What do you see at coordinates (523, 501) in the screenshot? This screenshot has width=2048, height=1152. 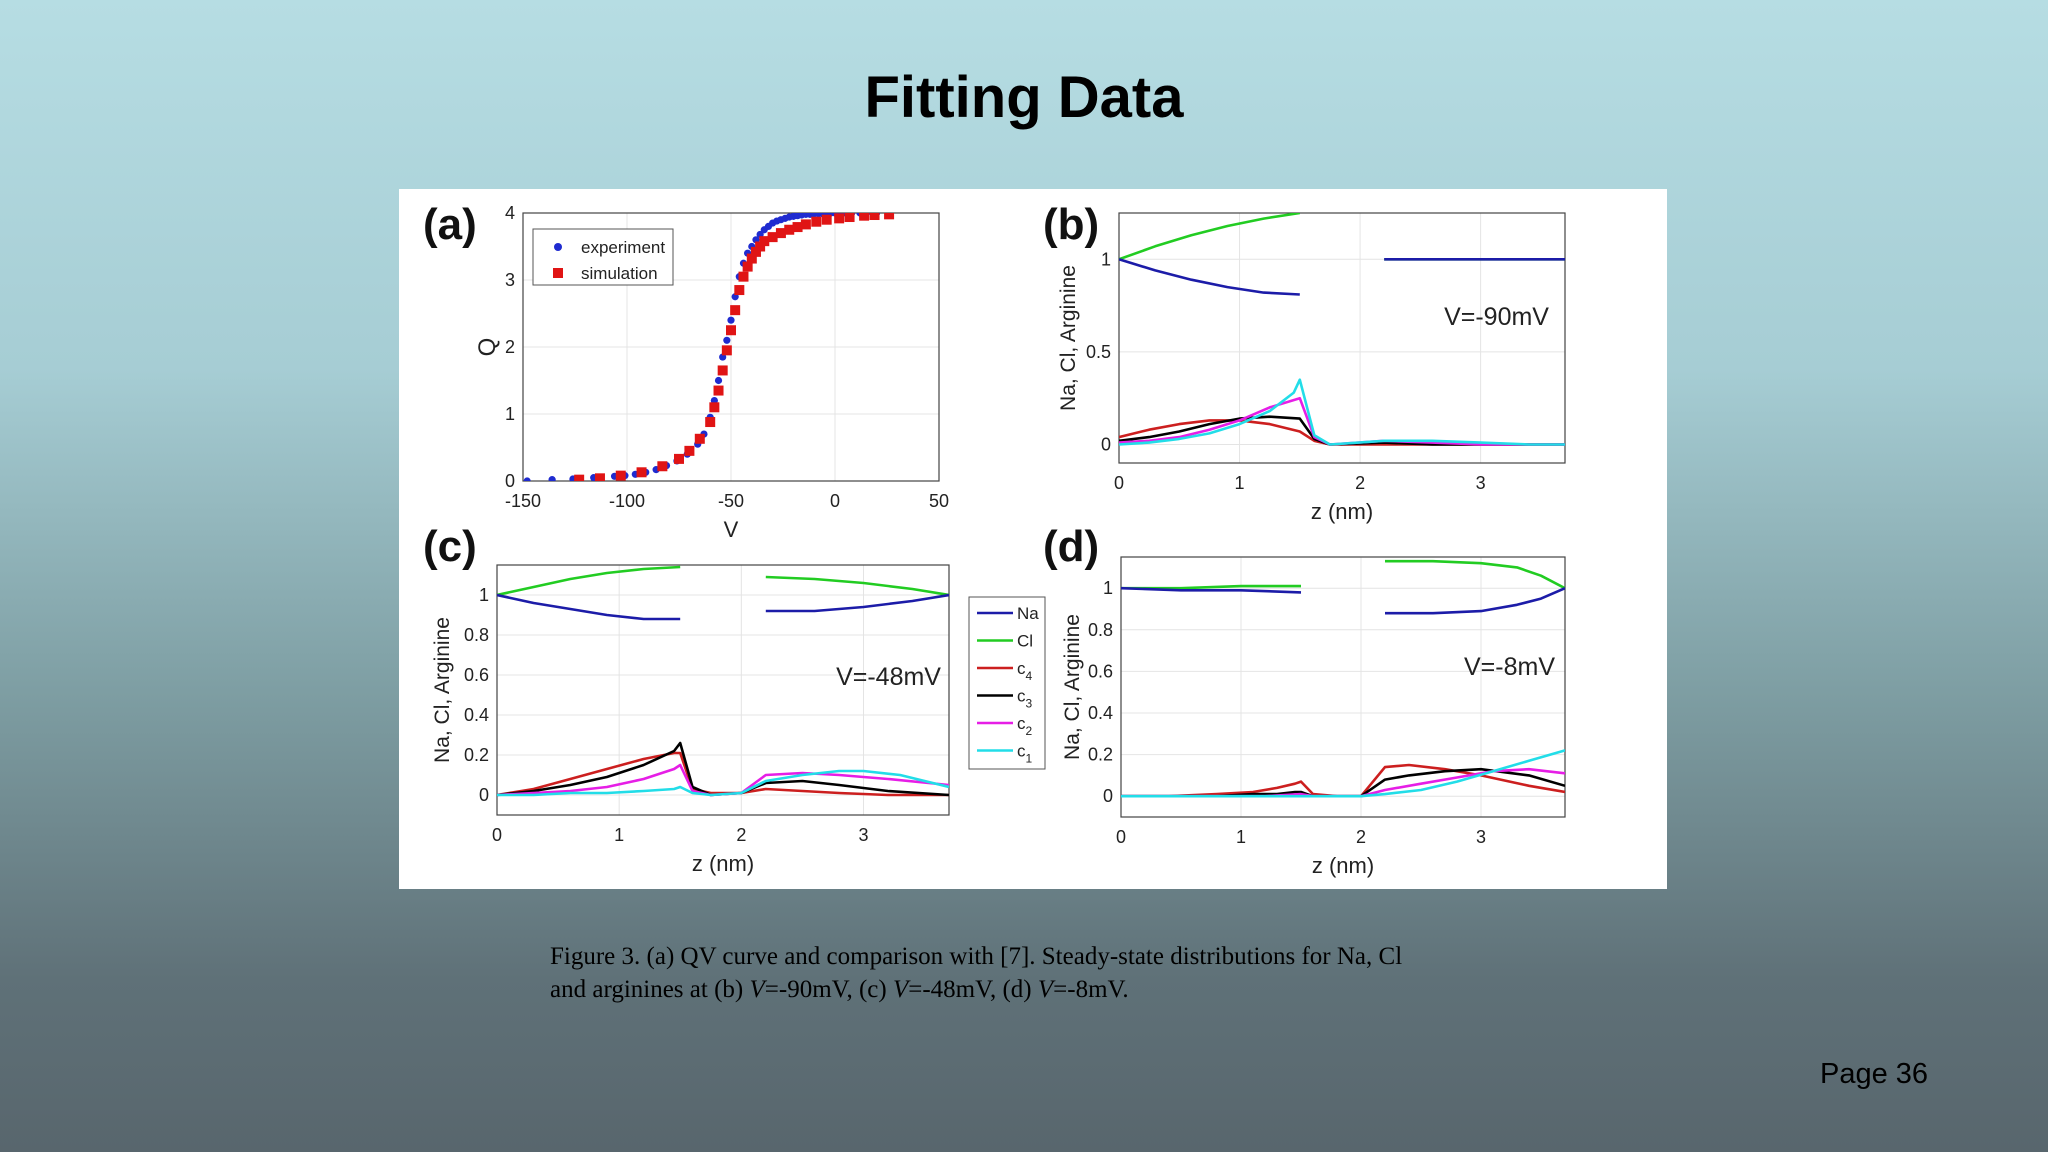 I see `x-tick-label: -150` at bounding box center [523, 501].